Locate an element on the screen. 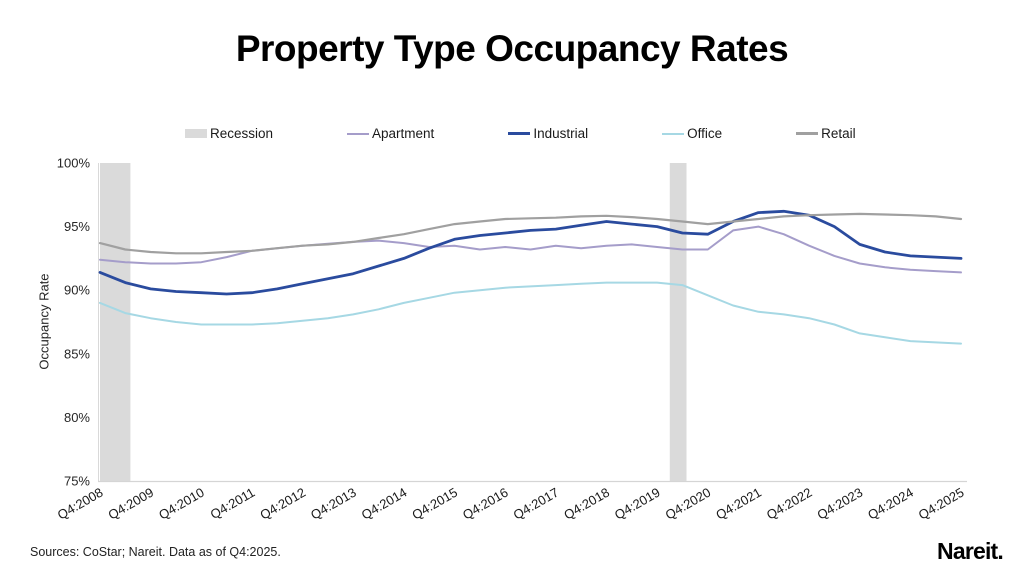 This screenshot has height=576, width=1024. legend-item-office: Office is located at coordinates (692, 133).